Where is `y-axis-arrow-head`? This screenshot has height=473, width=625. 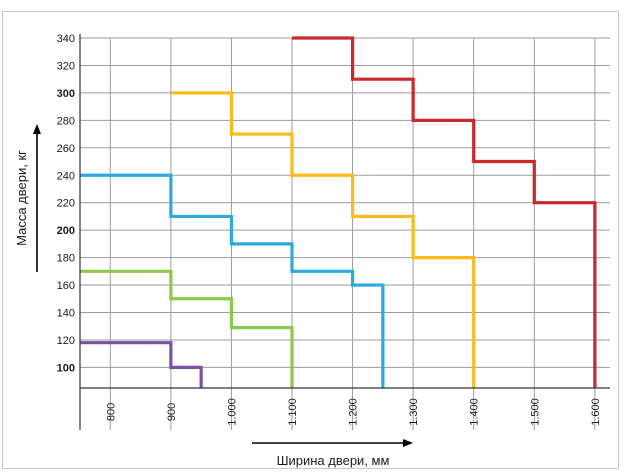 y-axis-arrow-head is located at coordinates (37, 129).